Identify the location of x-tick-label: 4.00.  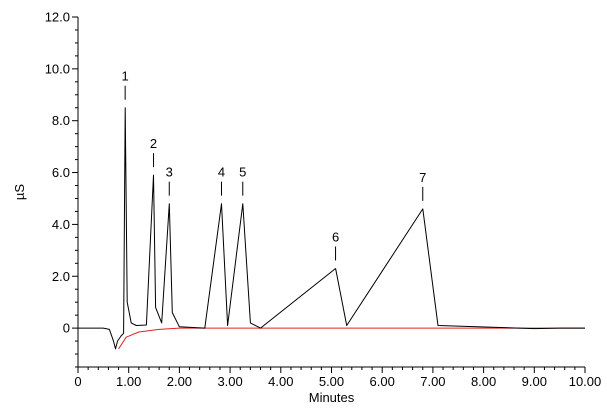
(280, 381).